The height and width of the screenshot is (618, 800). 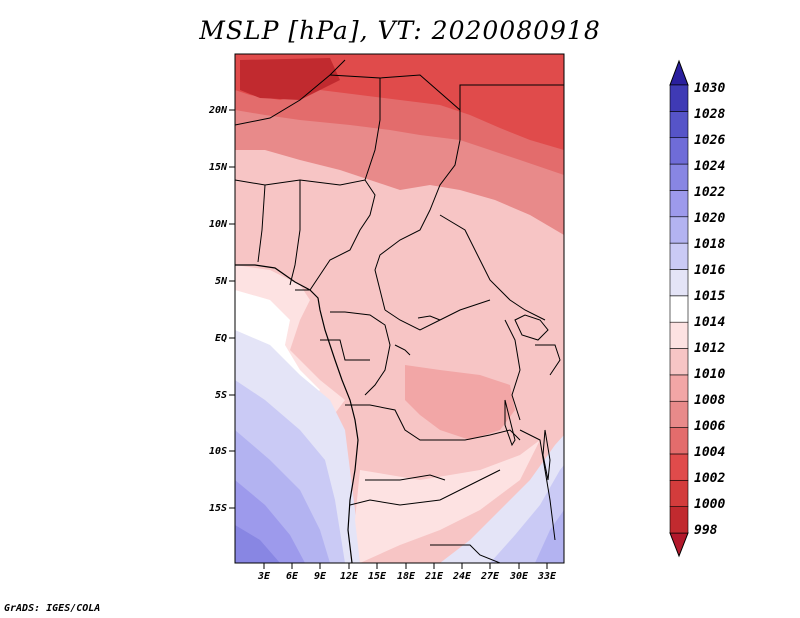 I want to click on lat-tick-5s: 5S, so click(x=225, y=395).